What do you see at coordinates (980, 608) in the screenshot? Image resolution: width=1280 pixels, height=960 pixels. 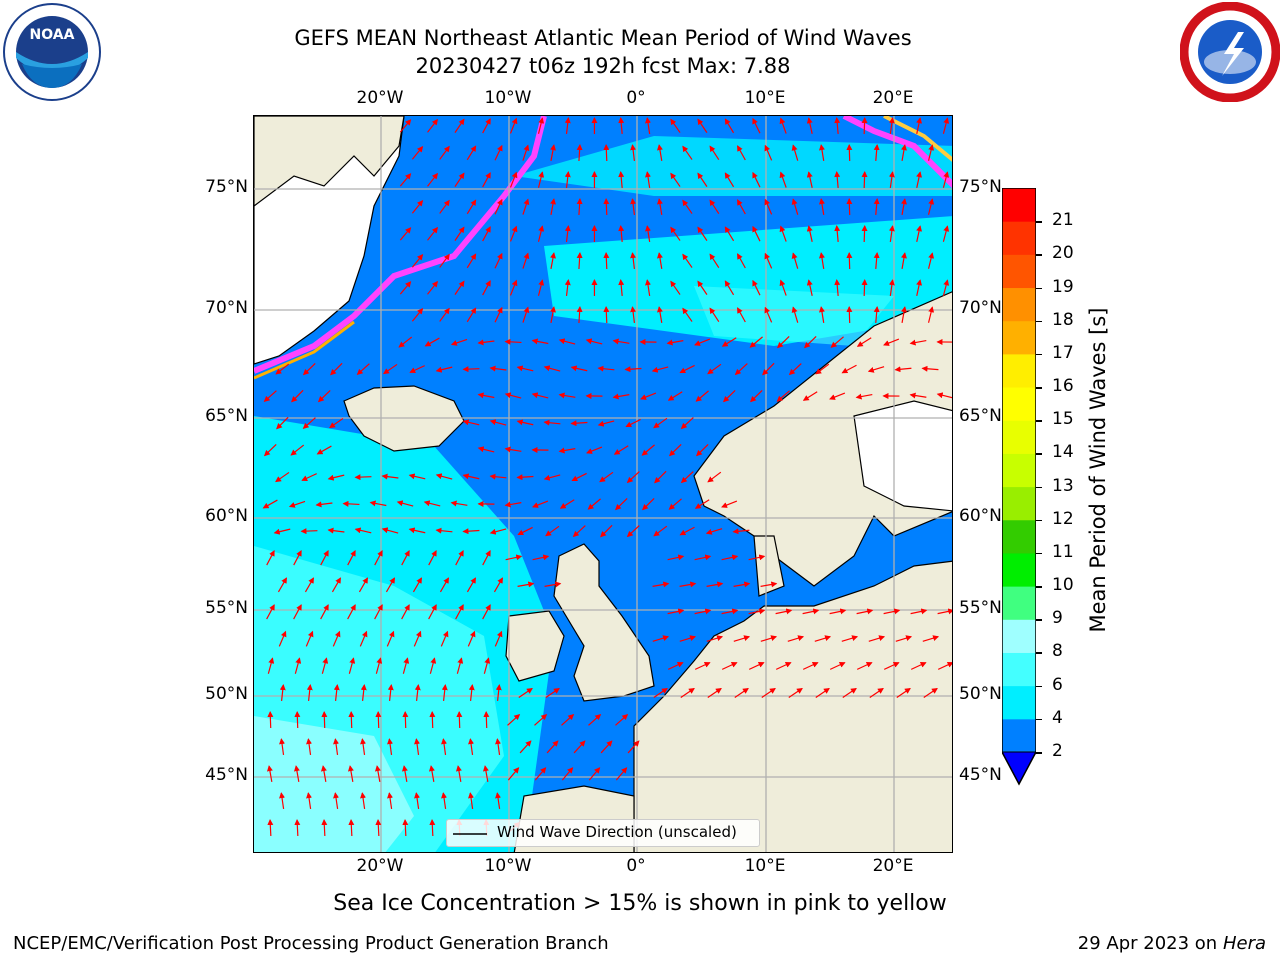 I see `lat-tick-right: 55°N` at bounding box center [980, 608].